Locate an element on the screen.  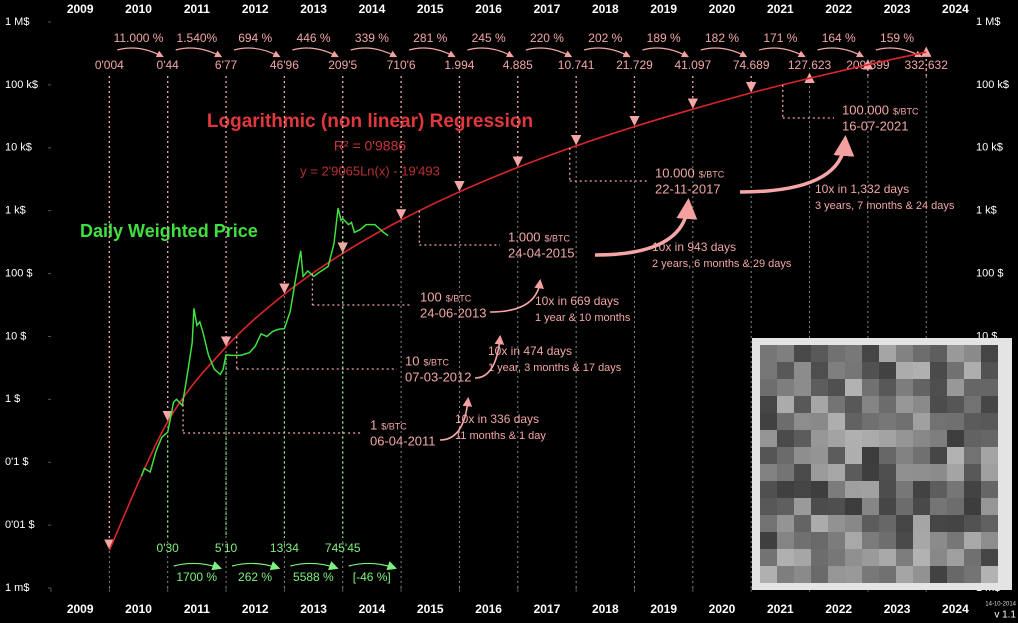
projection-label: 6'77 is located at coordinates (226, 65).